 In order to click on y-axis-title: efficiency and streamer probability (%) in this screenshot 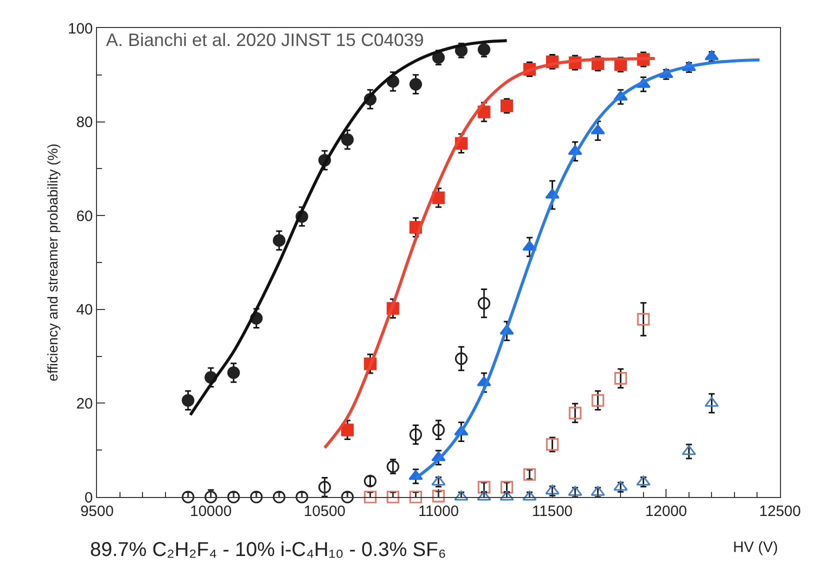, I will do `click(52, 263)`.